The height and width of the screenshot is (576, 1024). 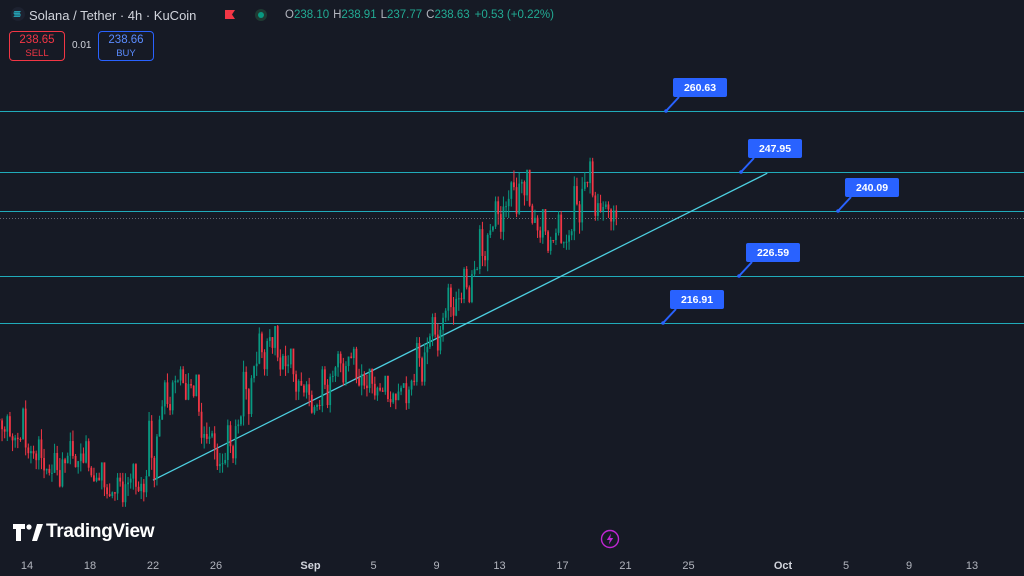 What do you see at coordinates (126, 53) in the screenshot?
I see `buy-label: BUY` at bounding box center [126, 53].